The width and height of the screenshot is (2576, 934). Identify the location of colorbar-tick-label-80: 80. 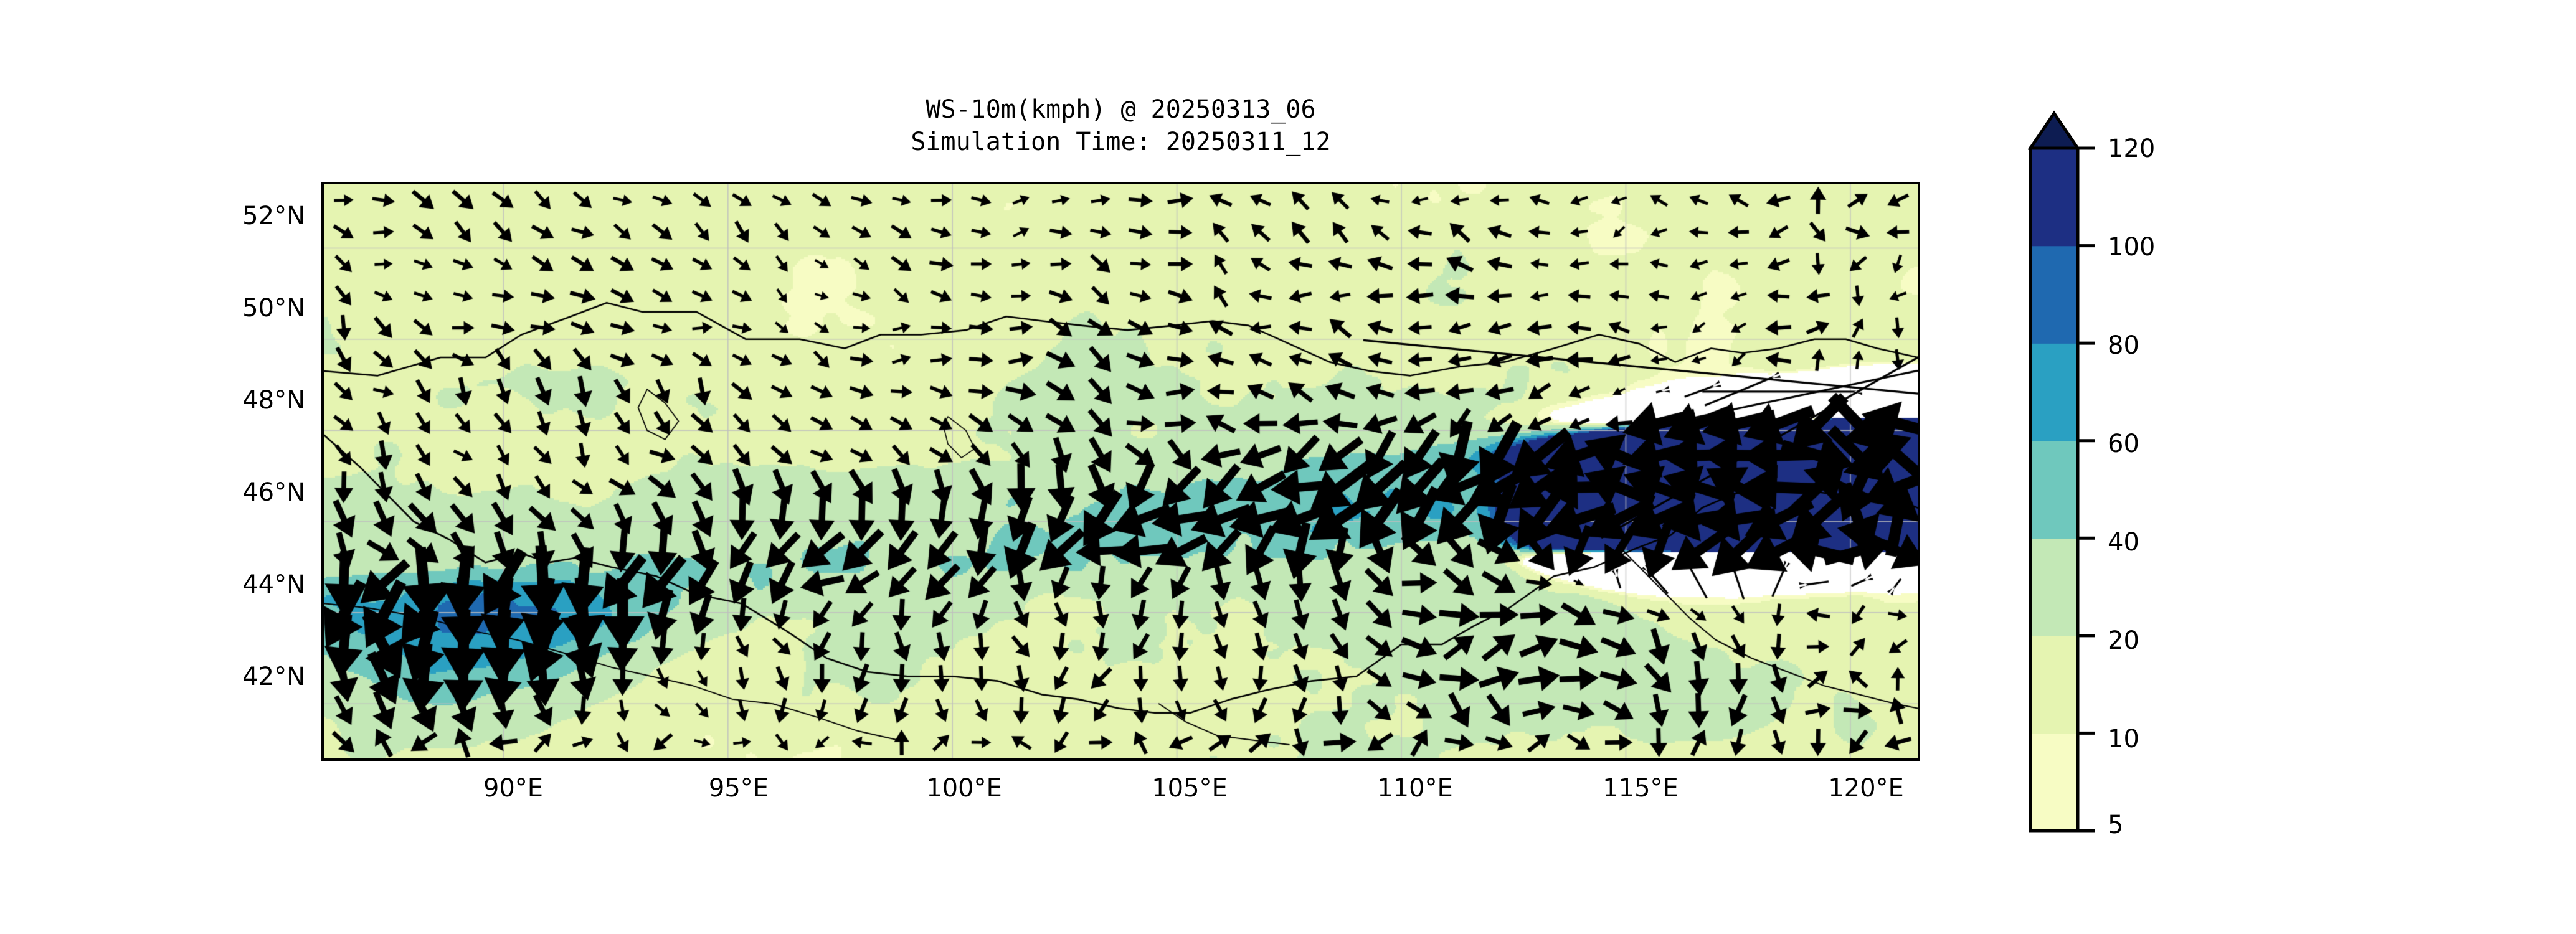
(2124, 345).